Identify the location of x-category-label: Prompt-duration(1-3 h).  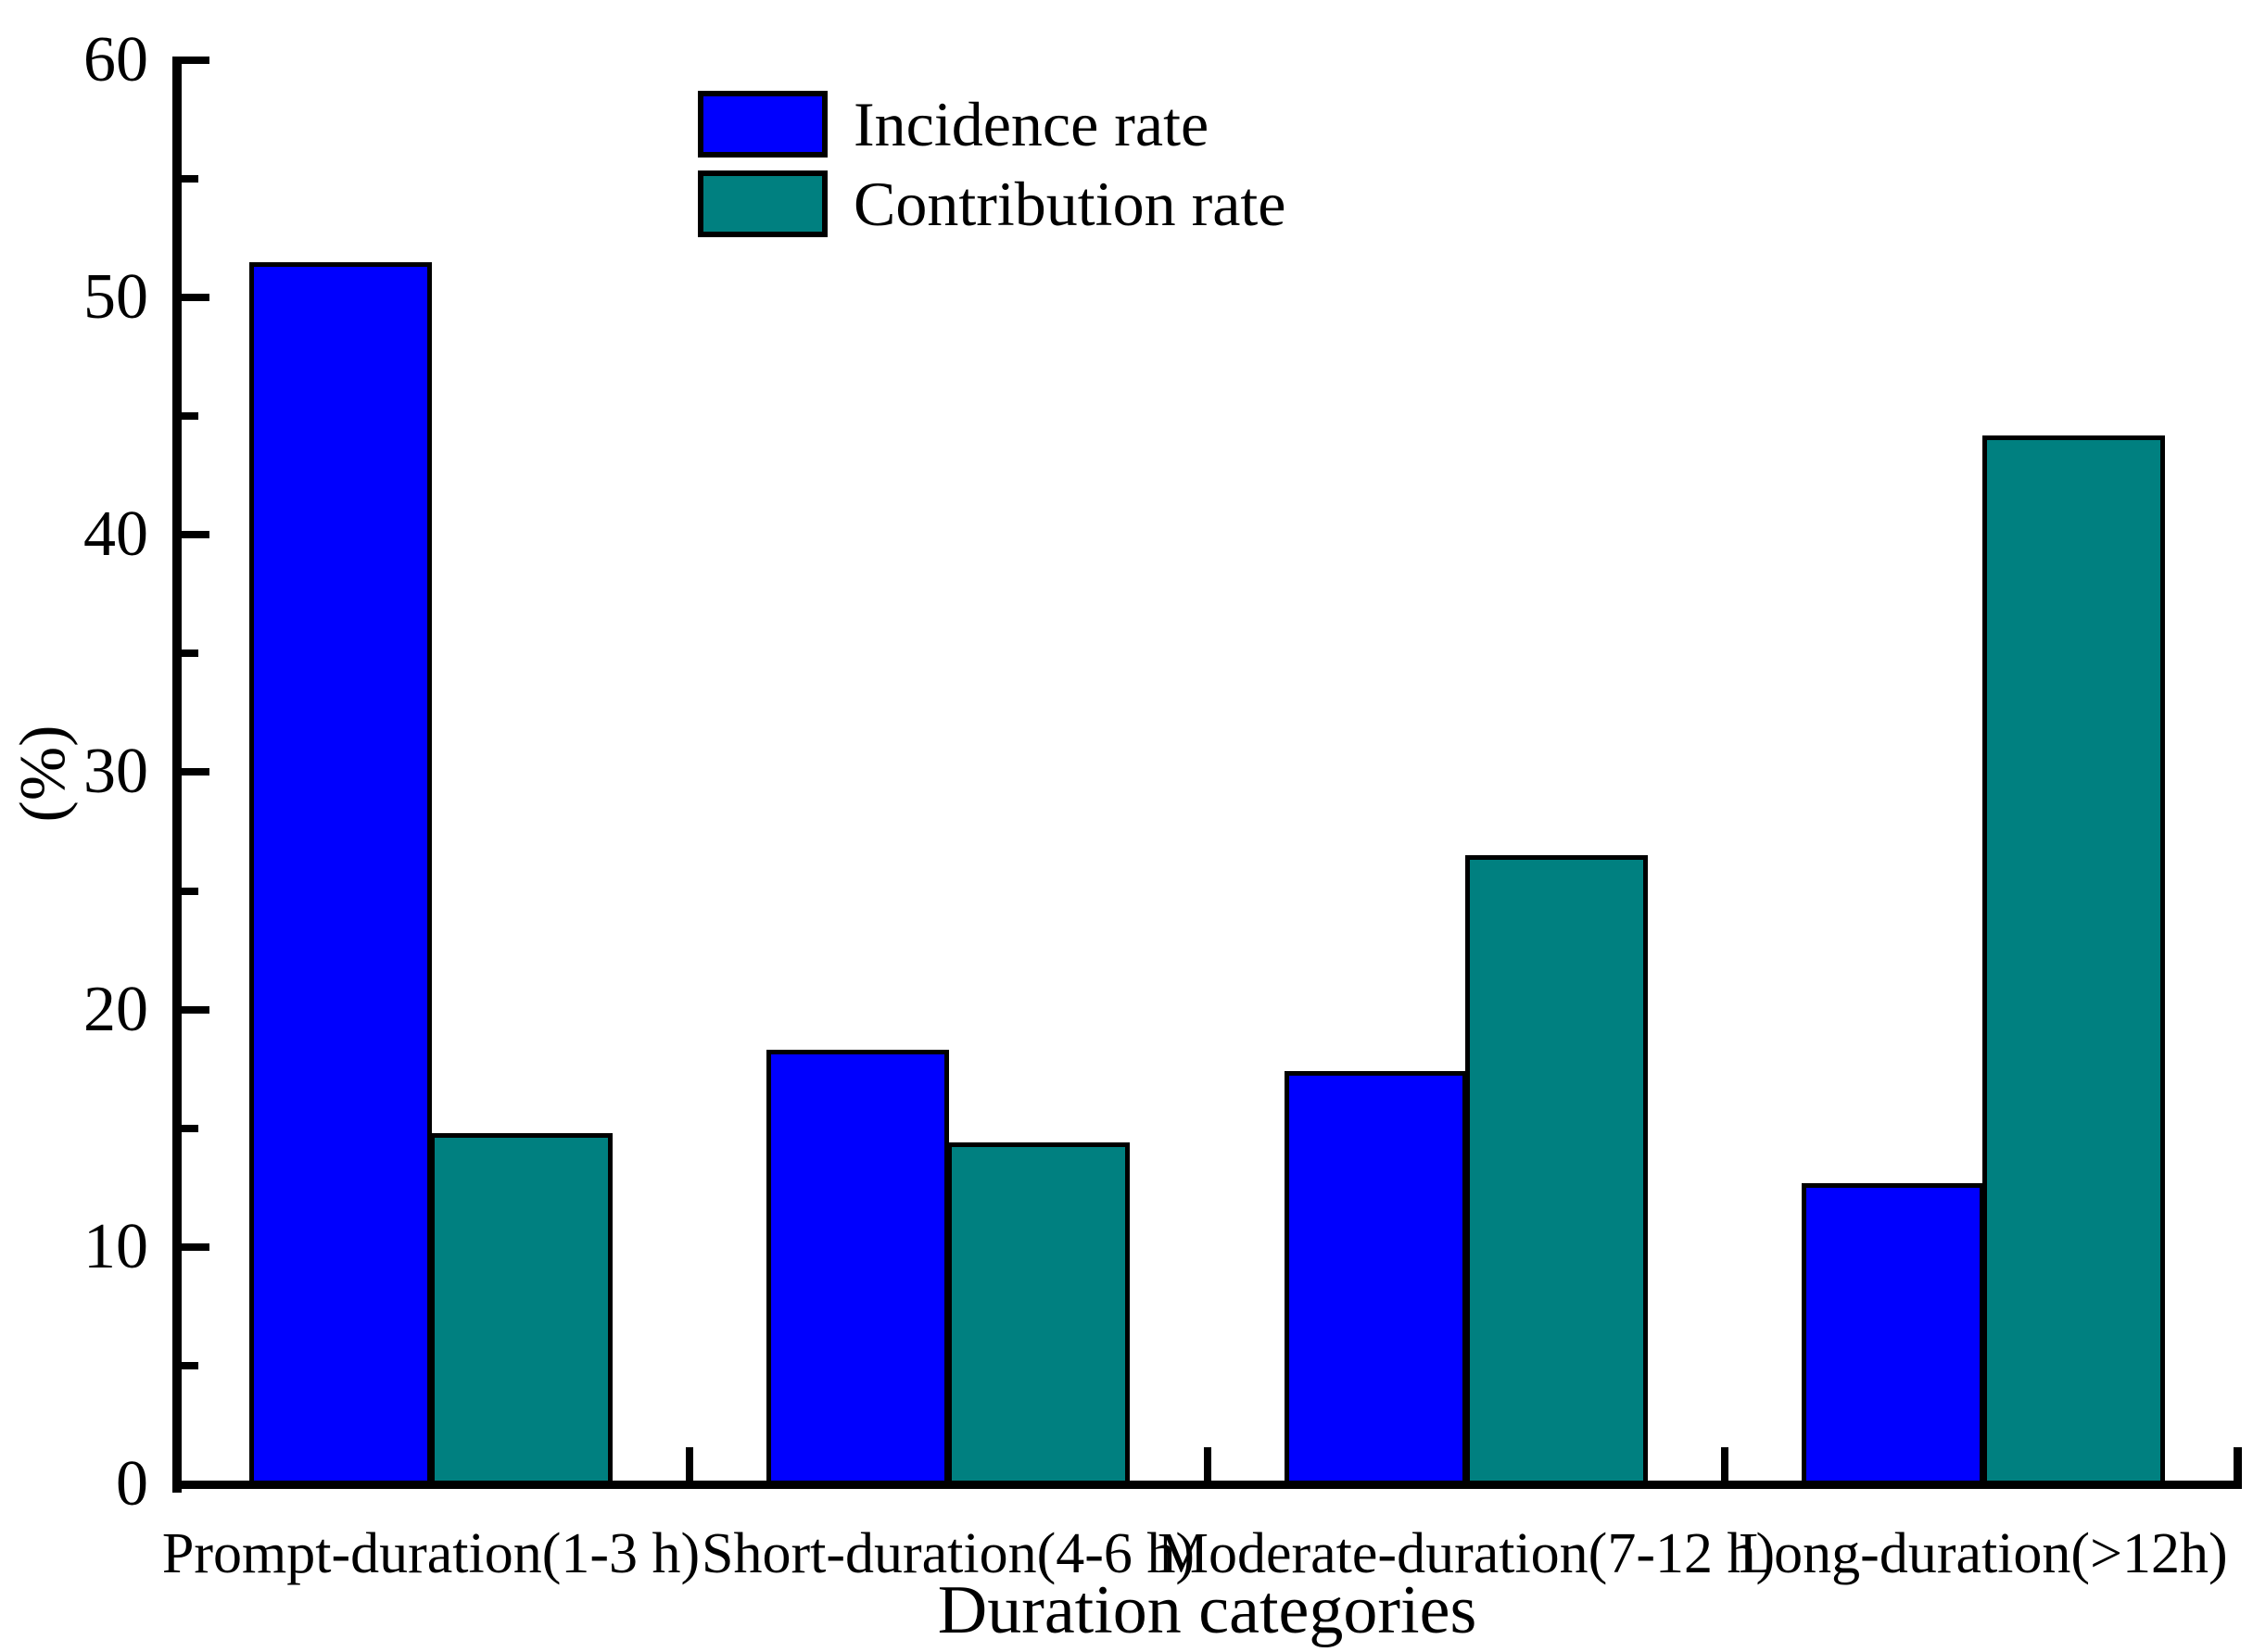
(431, 1554).